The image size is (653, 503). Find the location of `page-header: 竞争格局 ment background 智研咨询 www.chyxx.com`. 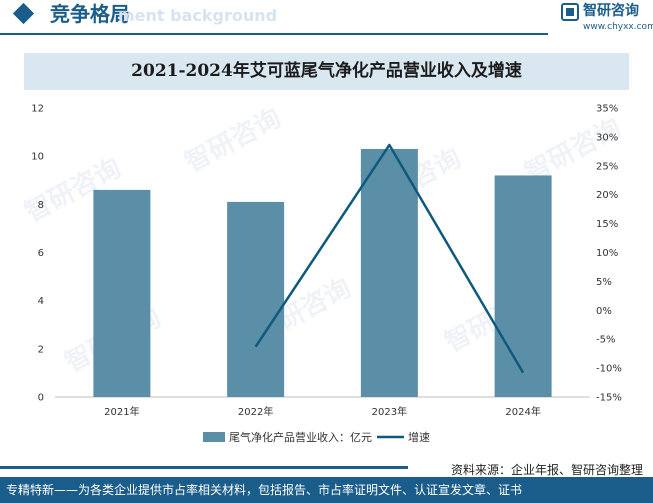

page-header: 竞争格局 ment background 智研咨询 www.chyxx.com is located at coordinates (326, 20).